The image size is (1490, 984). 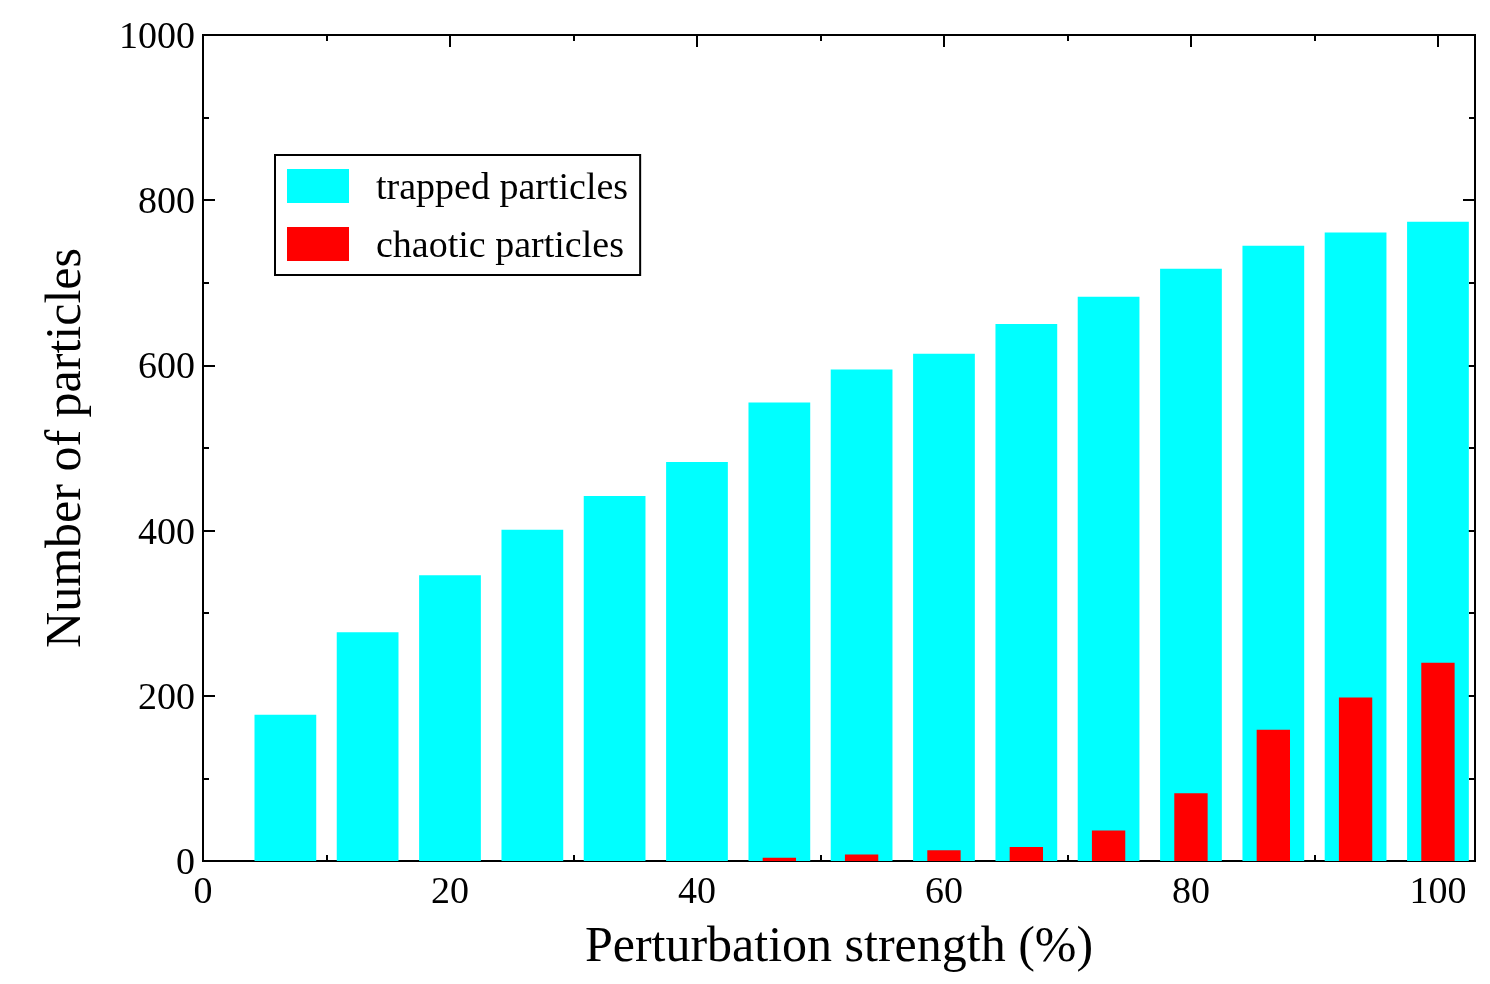 What do you see at coordinates (696, 890) in the screenshot?
I see `x-tick-label: 40` at bounding box center [696, 890].